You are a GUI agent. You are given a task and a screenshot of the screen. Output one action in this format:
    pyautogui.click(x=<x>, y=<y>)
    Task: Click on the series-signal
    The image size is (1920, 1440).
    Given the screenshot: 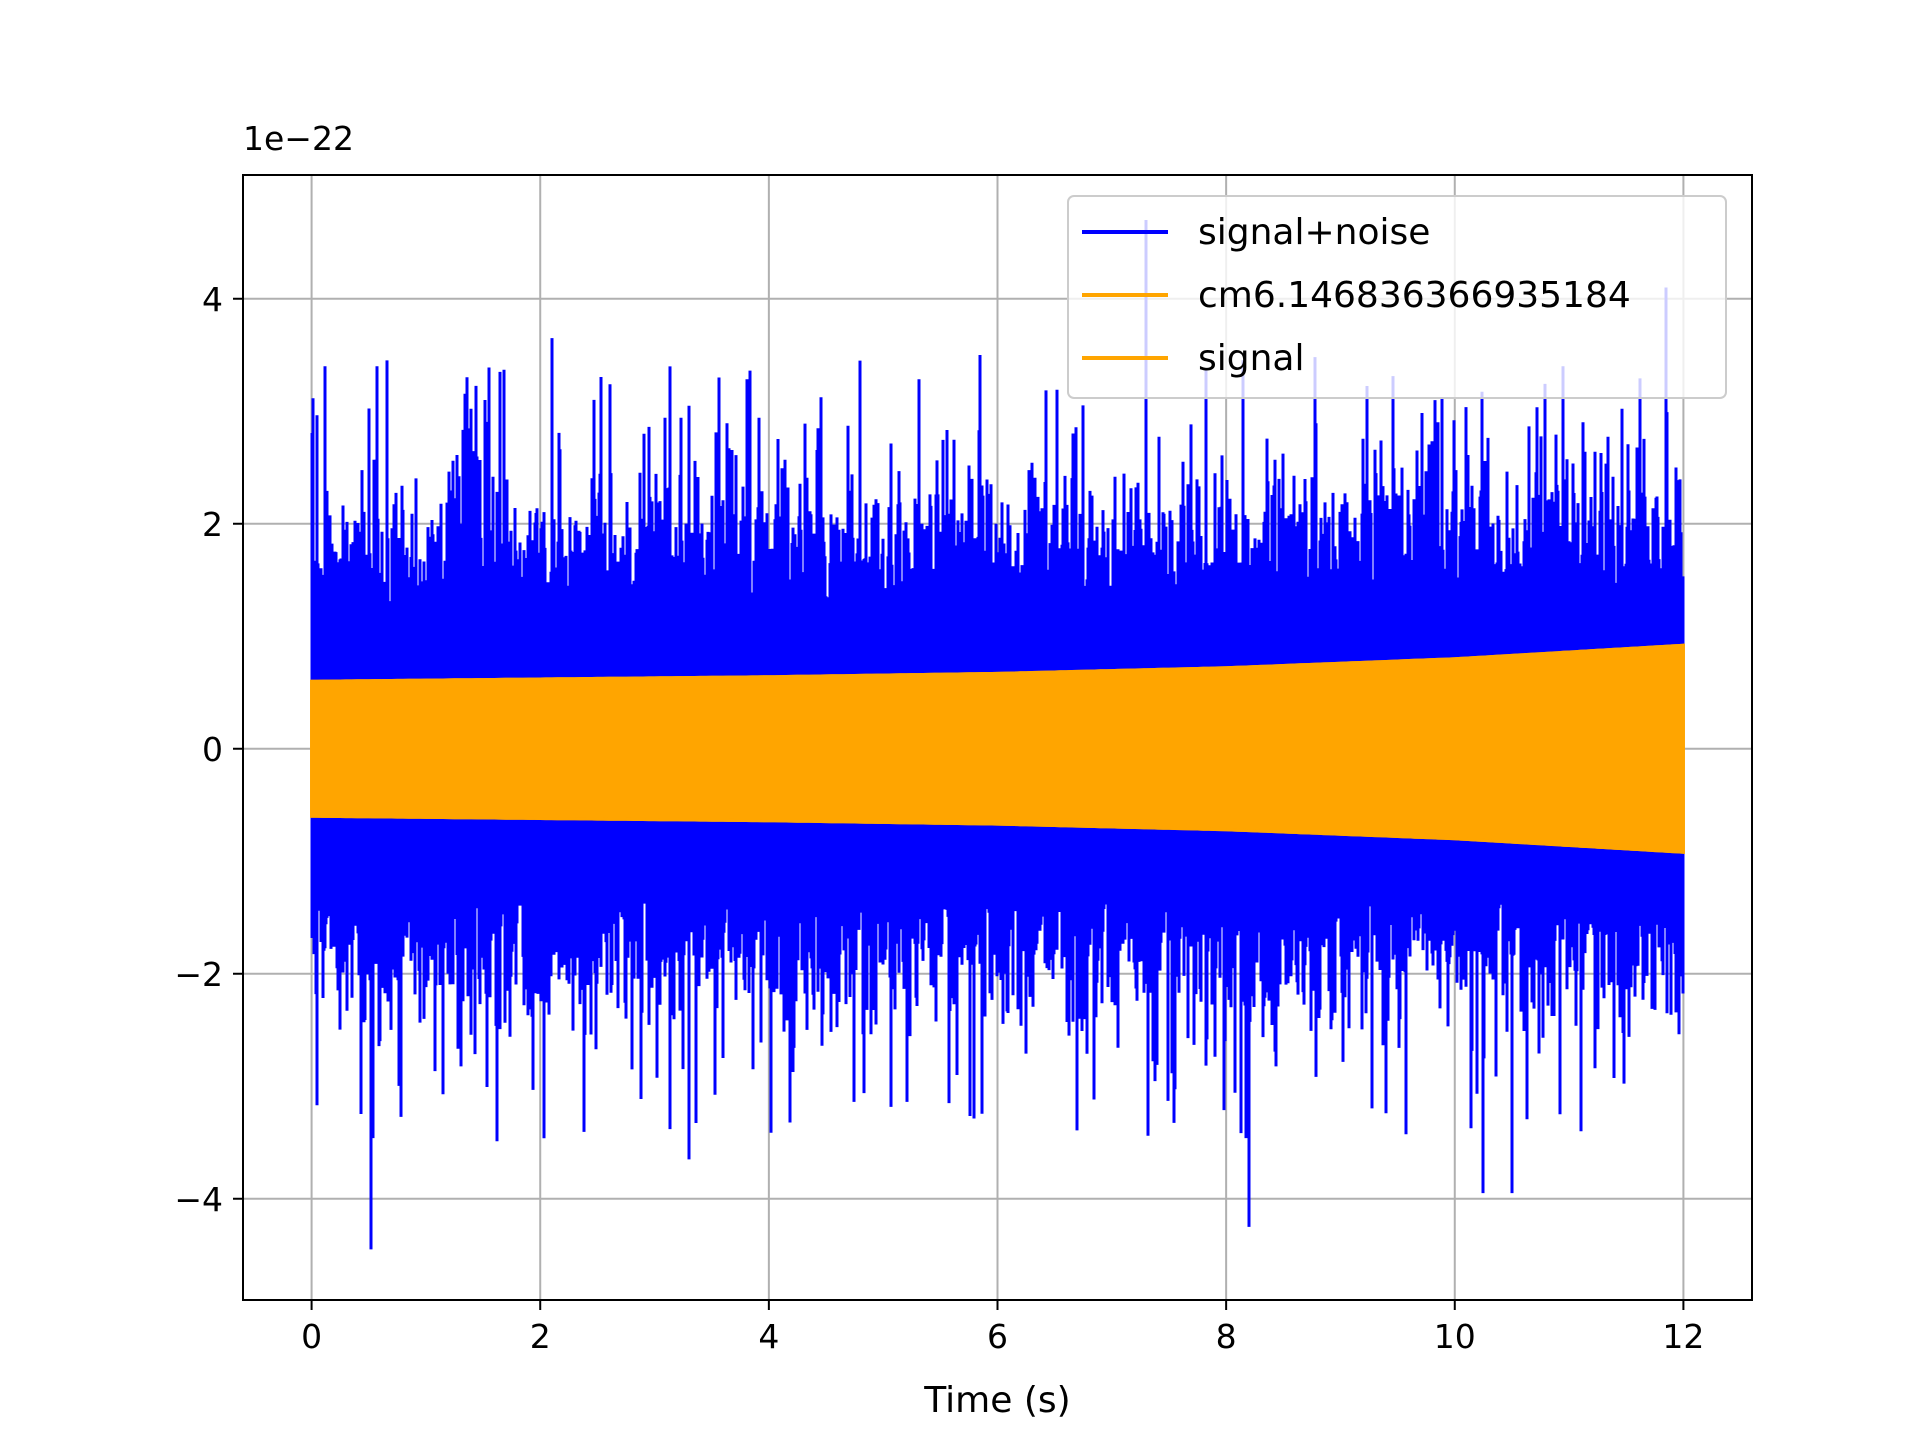 What is the action you would take?
    pyautogui.click(x=997, y=748)
    